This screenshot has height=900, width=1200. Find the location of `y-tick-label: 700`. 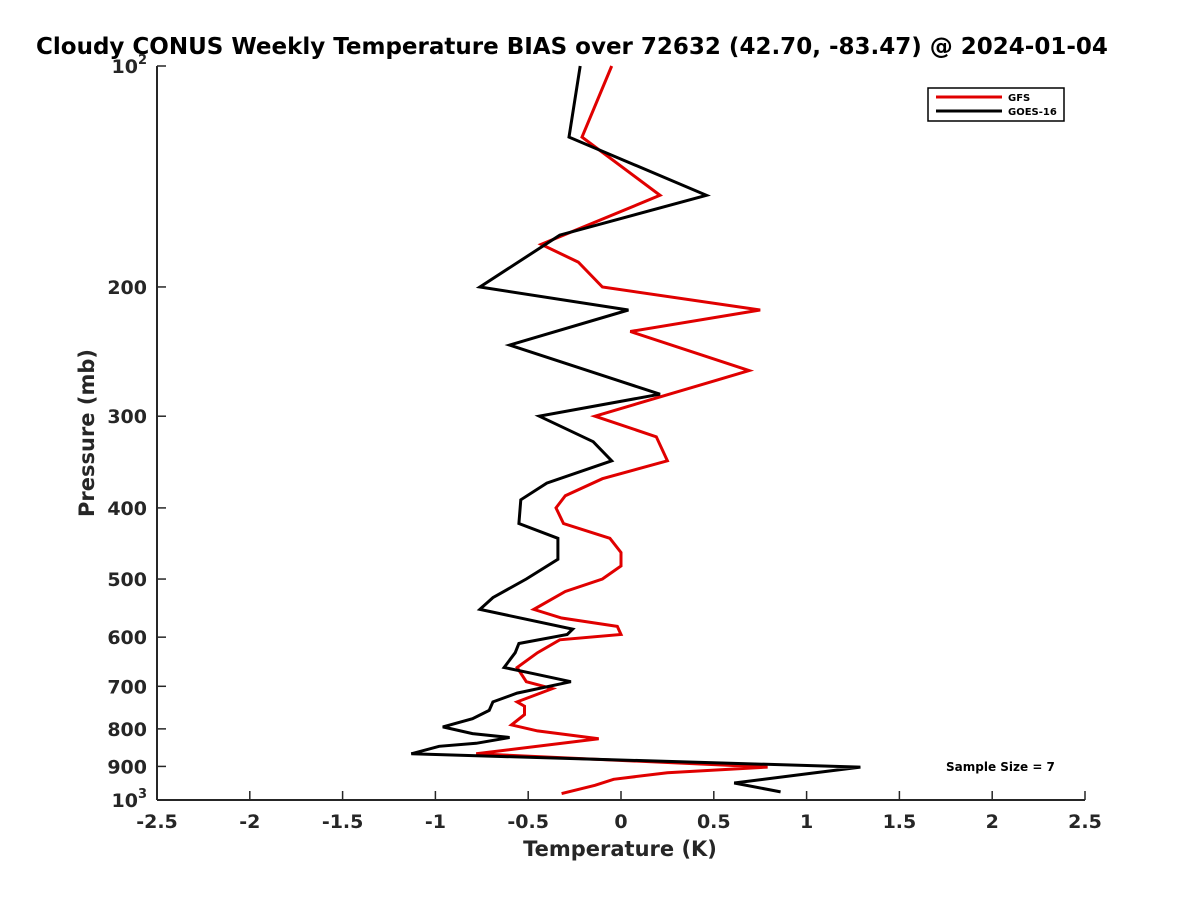

y-tick-label: 700 is located at coordinates (127, 687).